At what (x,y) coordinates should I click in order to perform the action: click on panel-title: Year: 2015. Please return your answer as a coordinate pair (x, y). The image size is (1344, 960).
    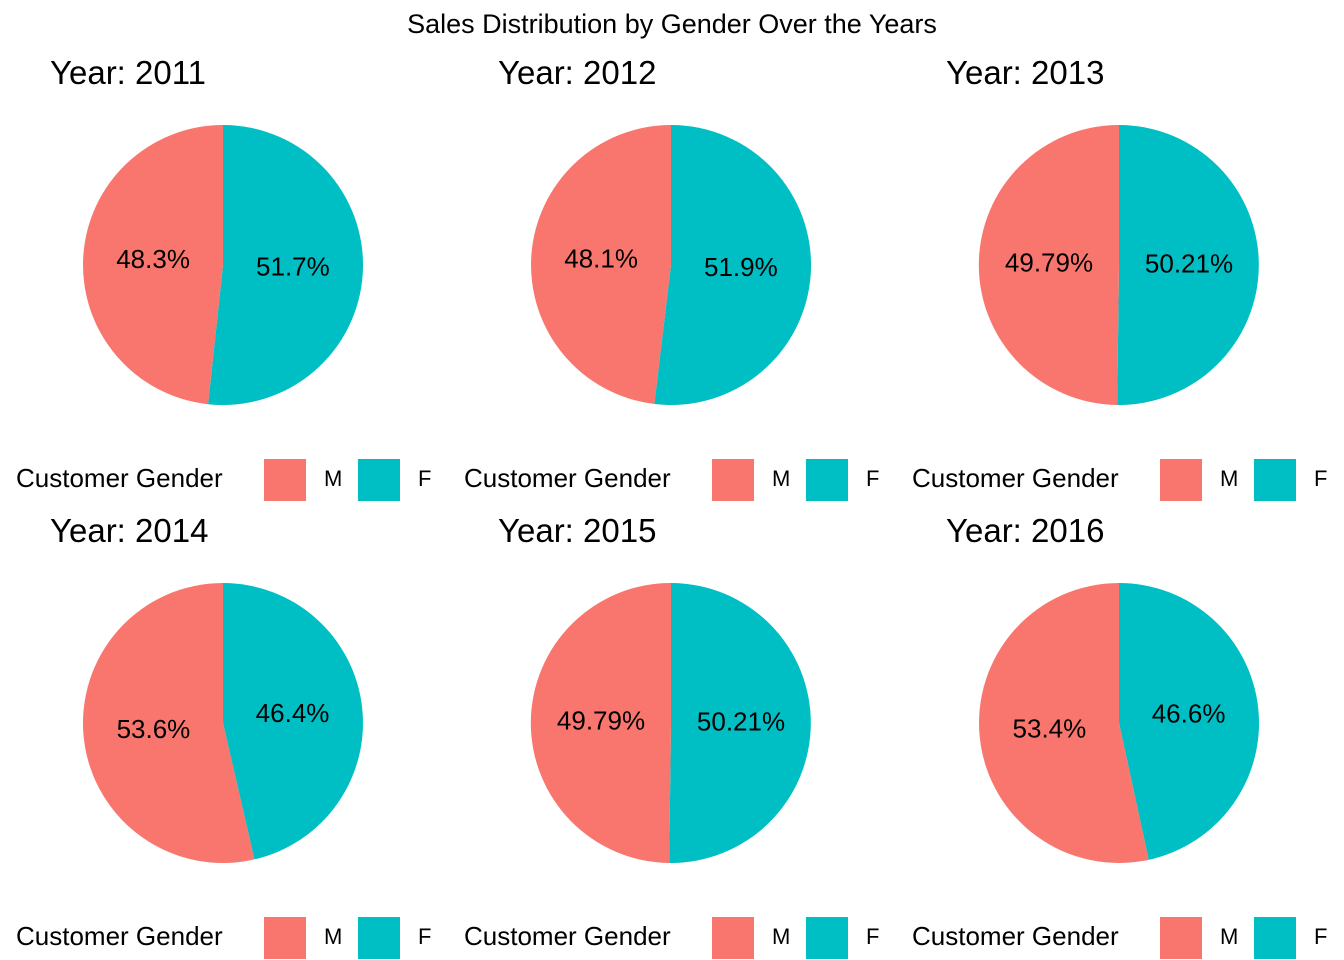
    Looking at the image, I should click on (577, 530).